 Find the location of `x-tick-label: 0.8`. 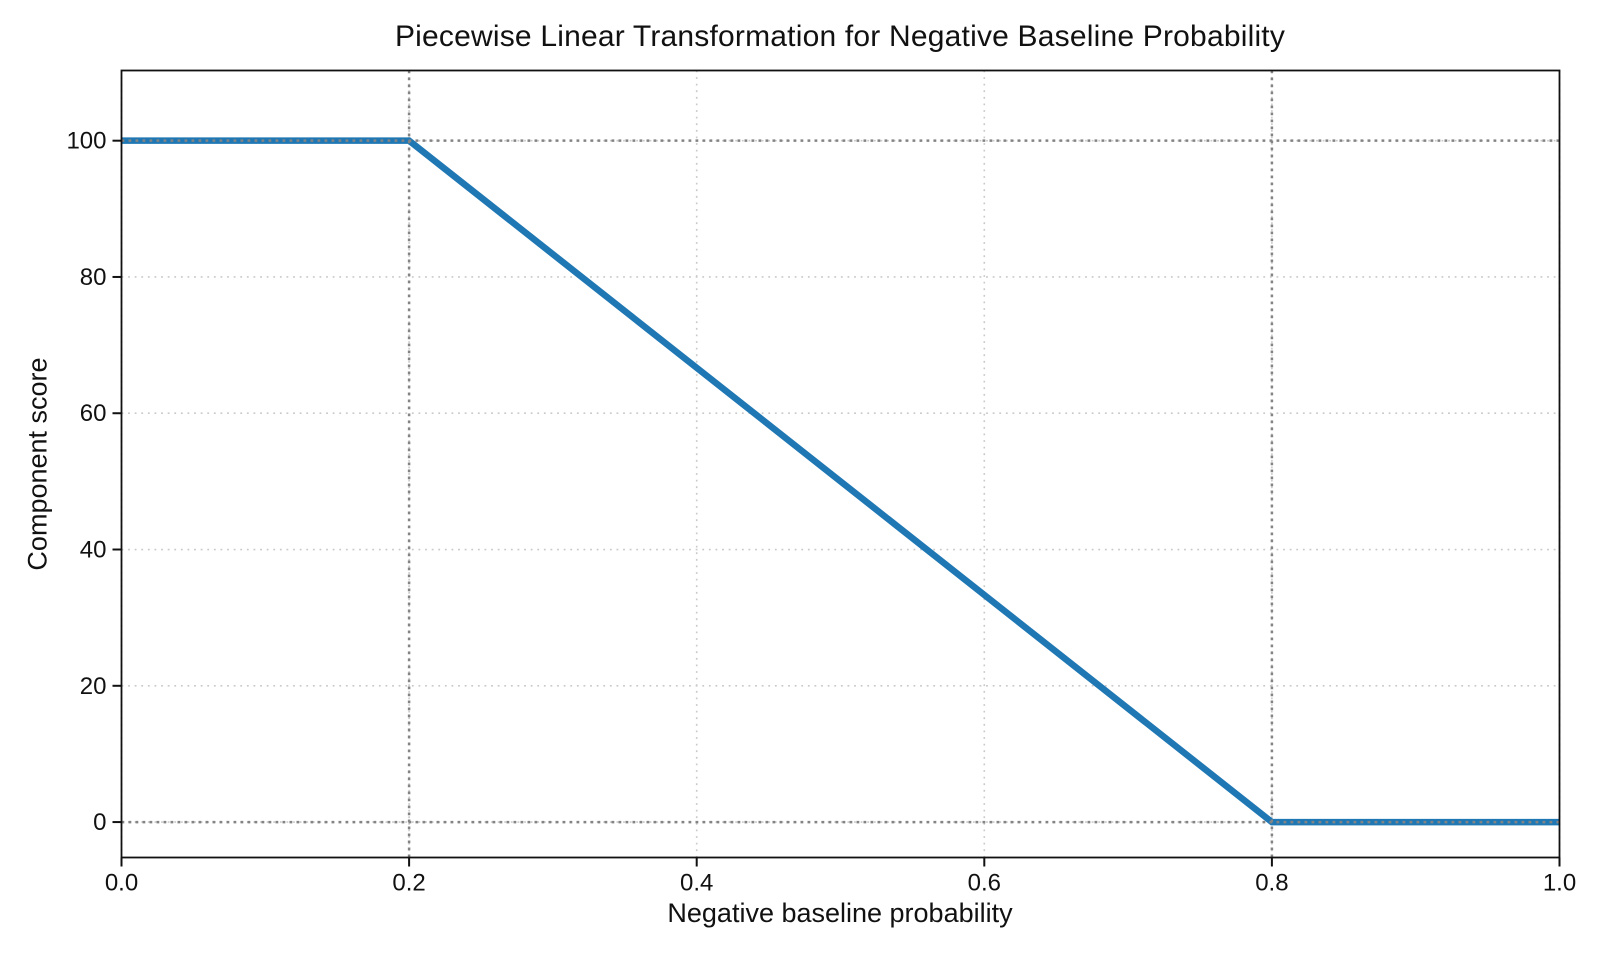

x-tick-label: 0.8 is located at coordinates (1271, 883).